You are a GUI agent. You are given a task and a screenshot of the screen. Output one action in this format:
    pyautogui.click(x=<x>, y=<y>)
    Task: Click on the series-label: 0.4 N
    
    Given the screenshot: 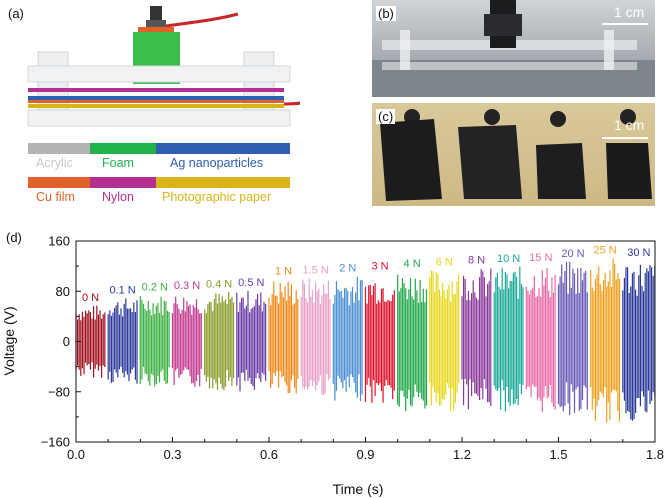 What is the action you would take?
    pyautogui.click(x=219, y=284)
    